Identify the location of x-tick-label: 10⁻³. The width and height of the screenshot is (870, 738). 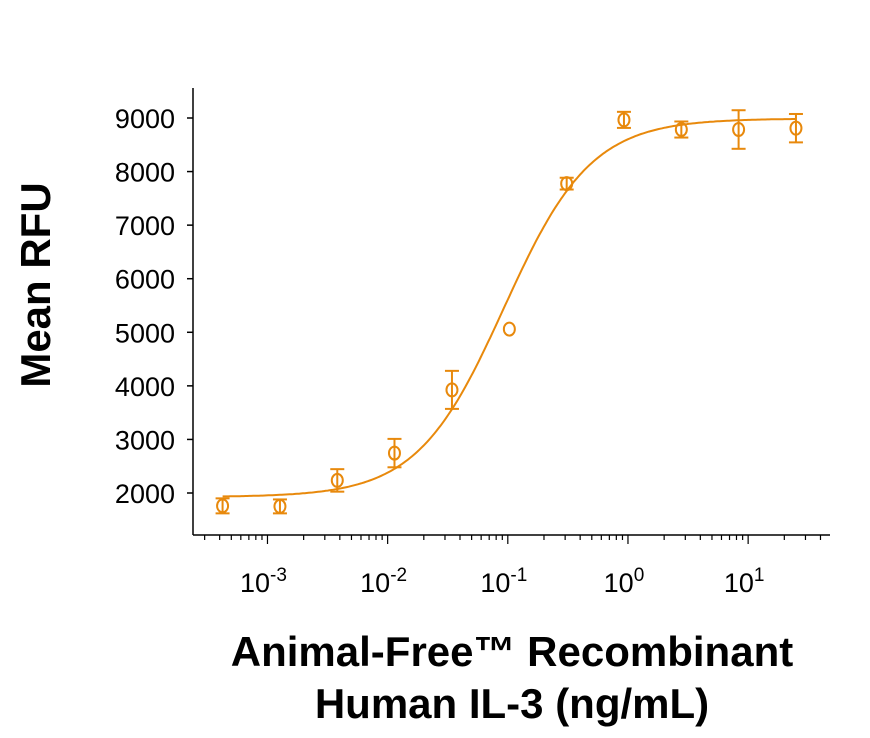
(263, 581).